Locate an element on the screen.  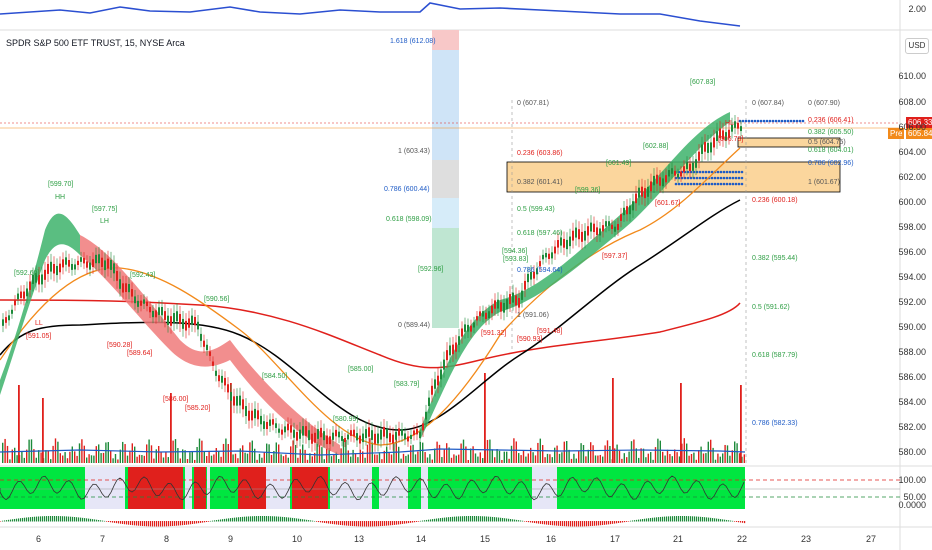
volume-ma-line is located at coordinates (373, 452).